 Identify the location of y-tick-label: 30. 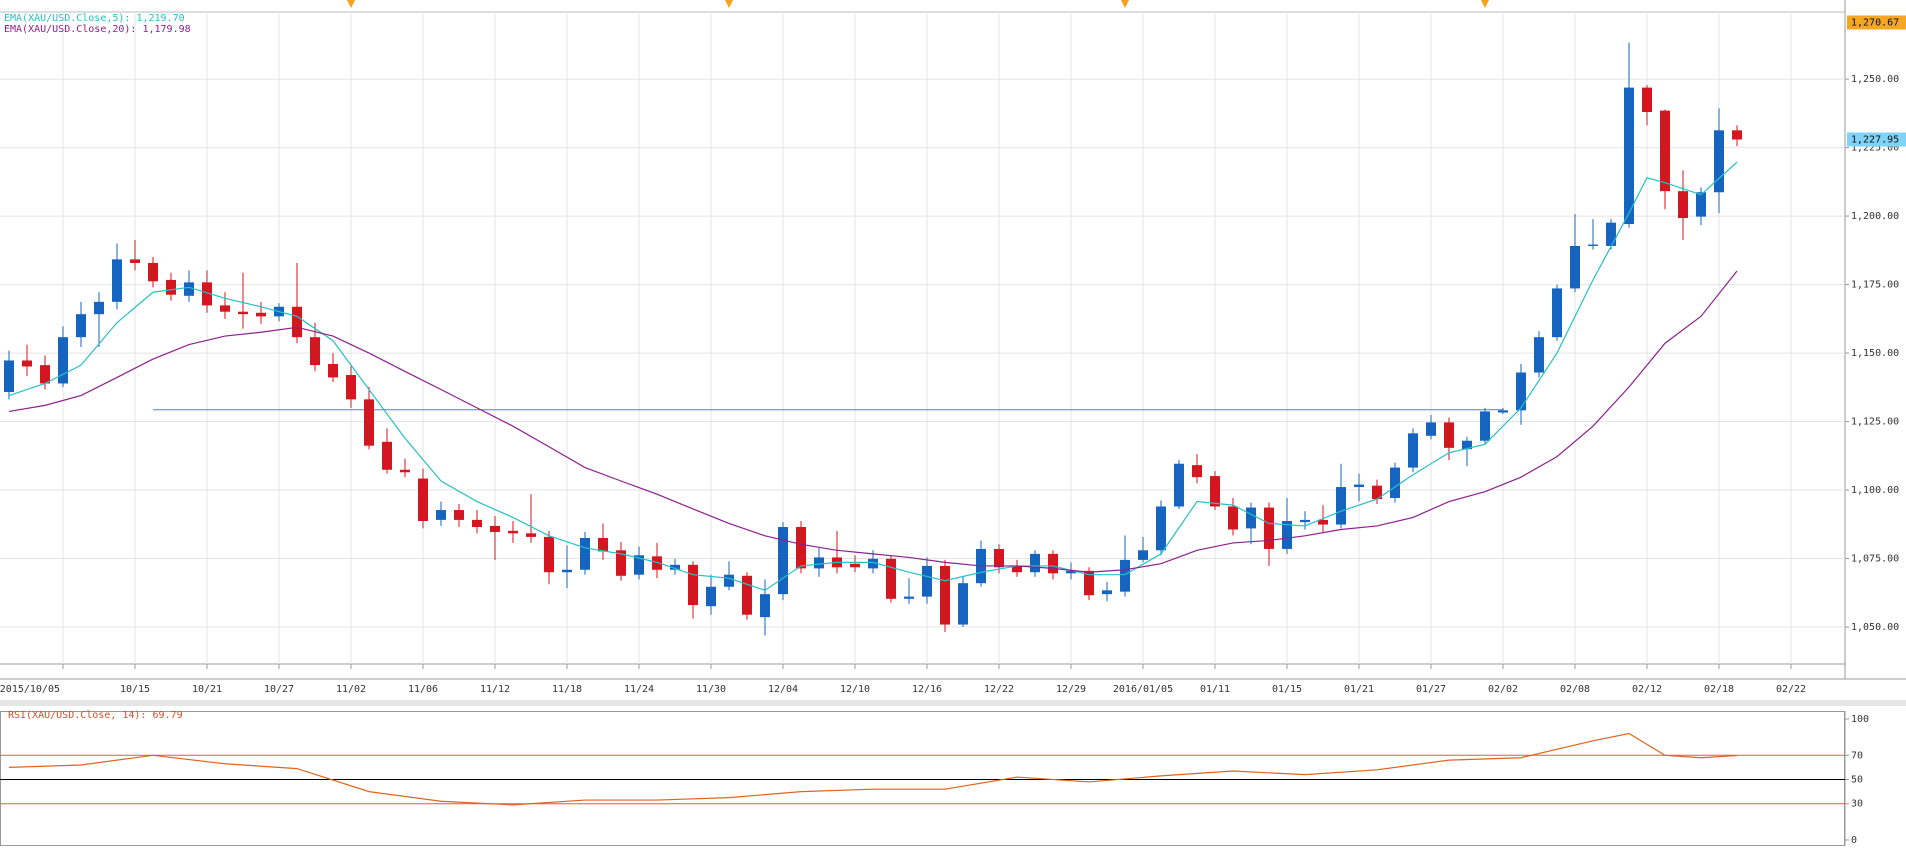
(1857, 804).